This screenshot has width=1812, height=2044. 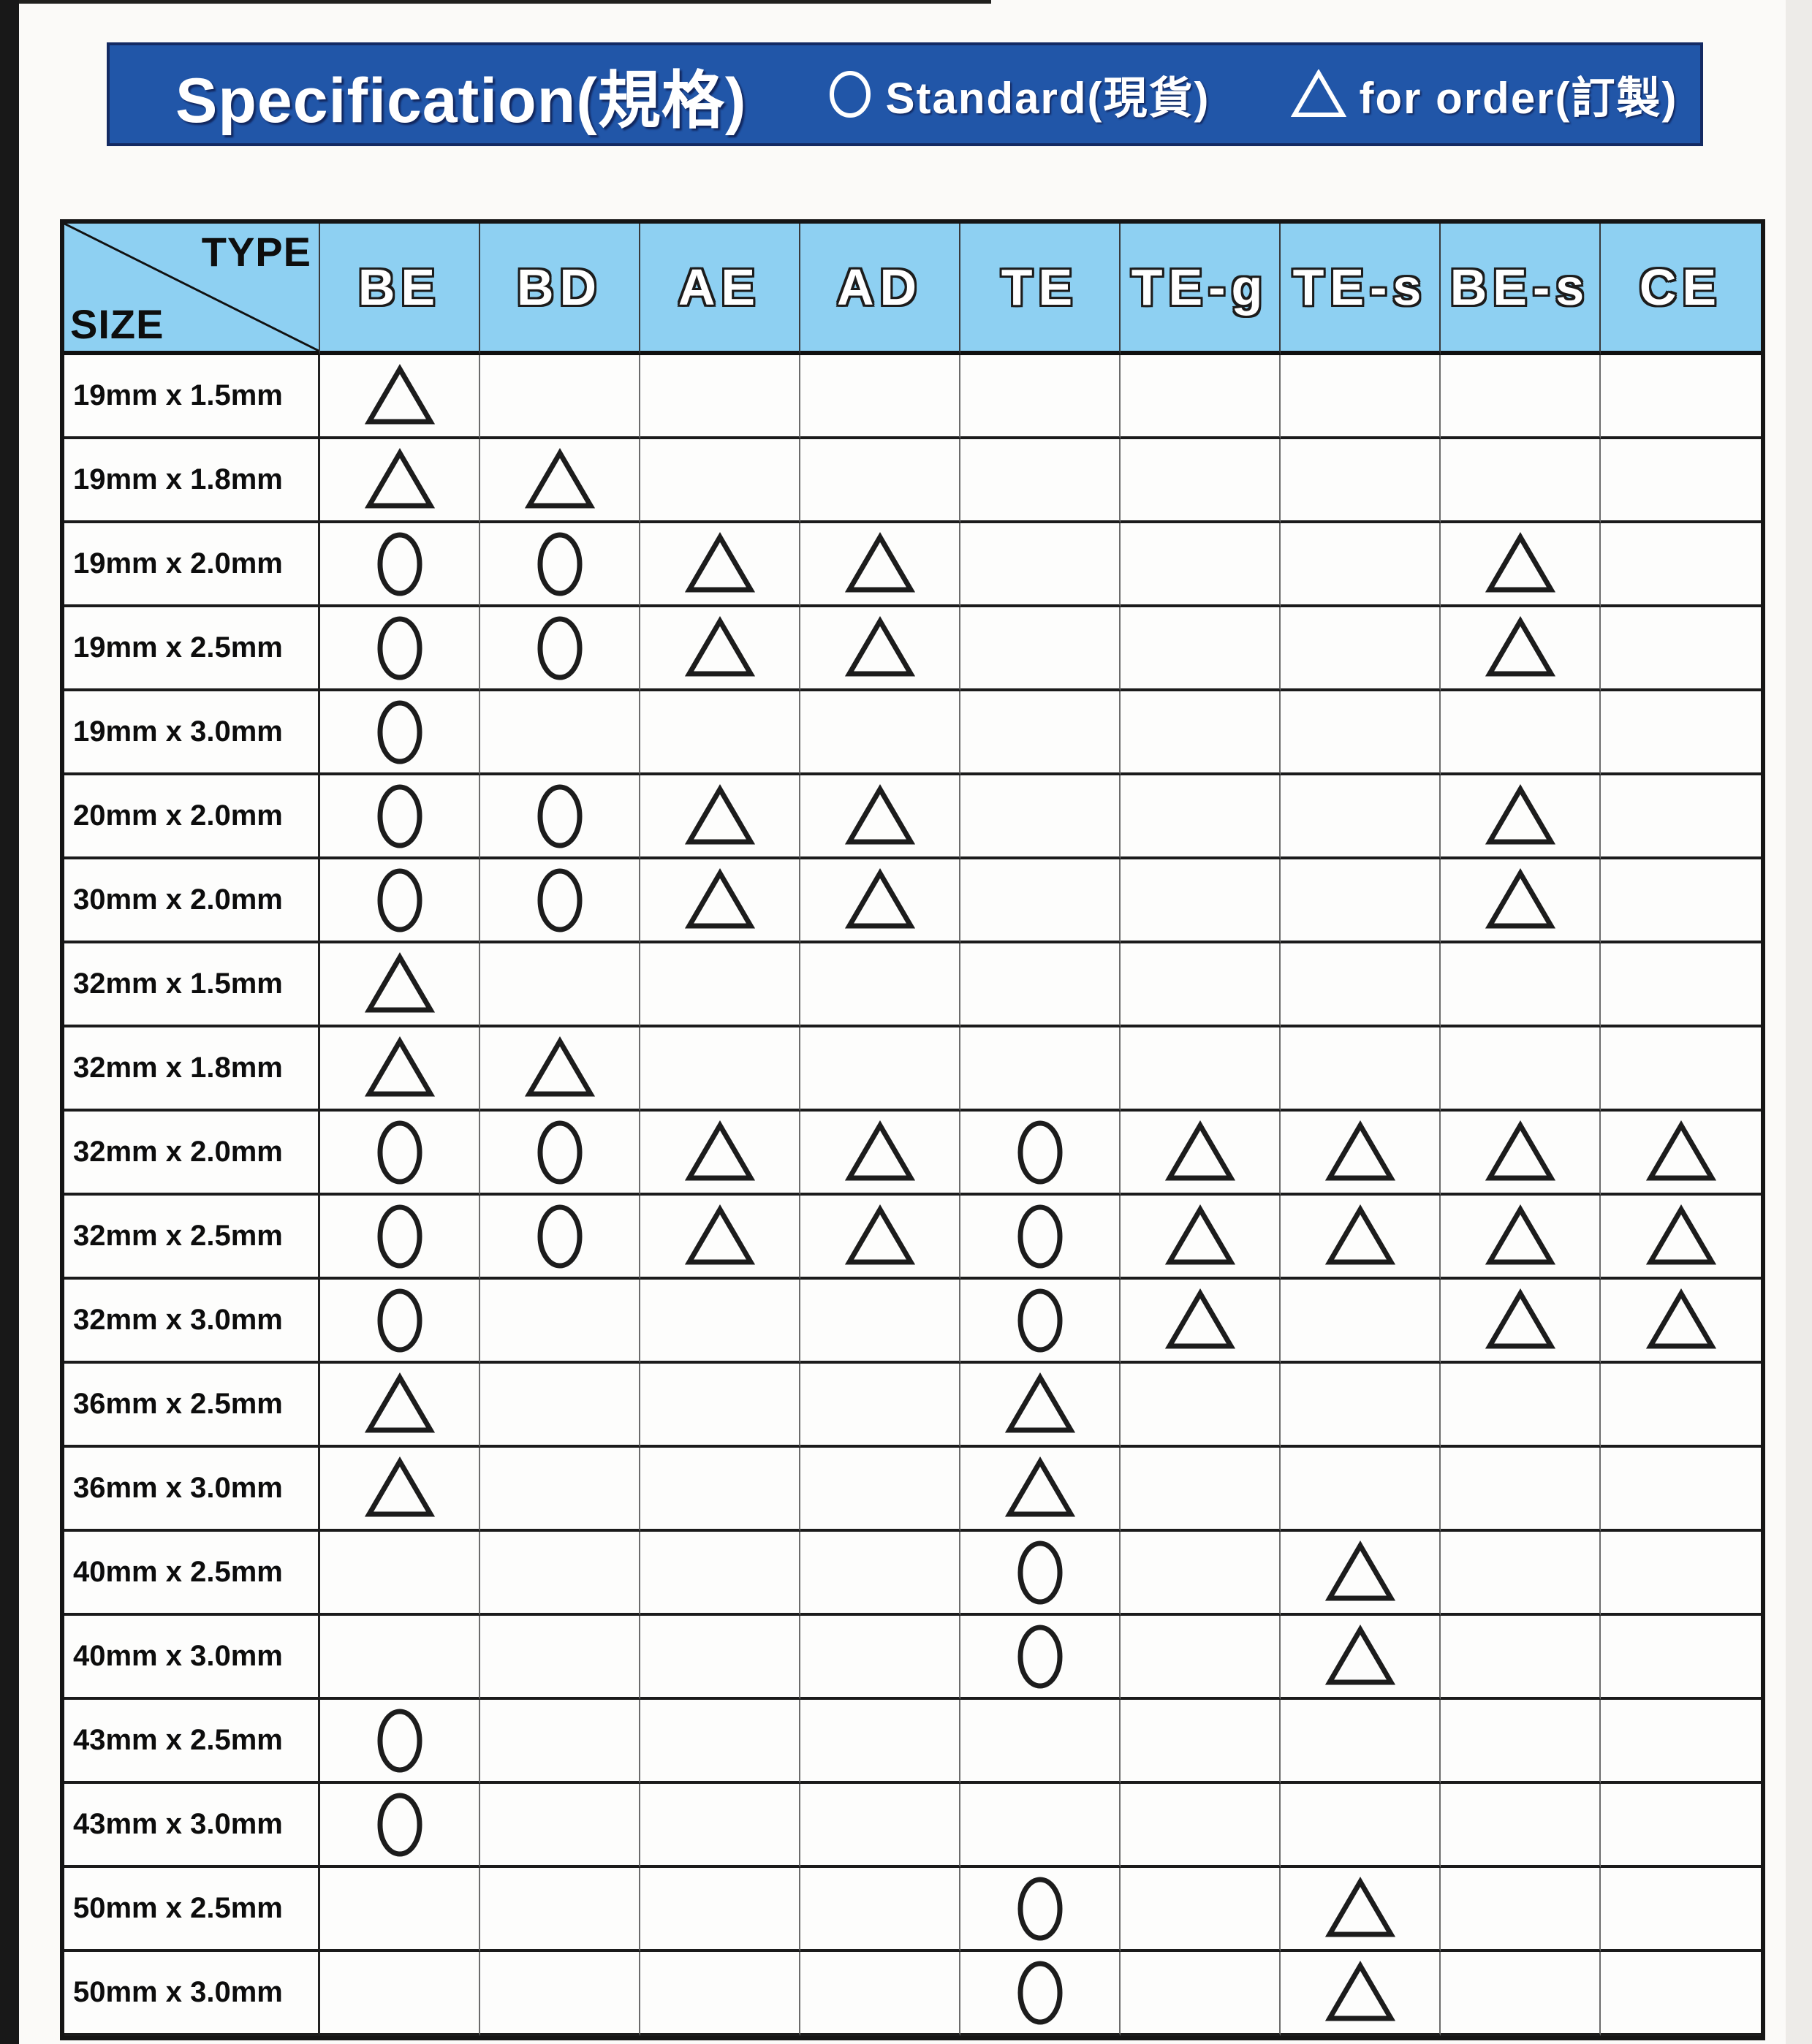 I want to click on size-row-label: 43mm x 2.5mm, so click(x=192, y=1742).